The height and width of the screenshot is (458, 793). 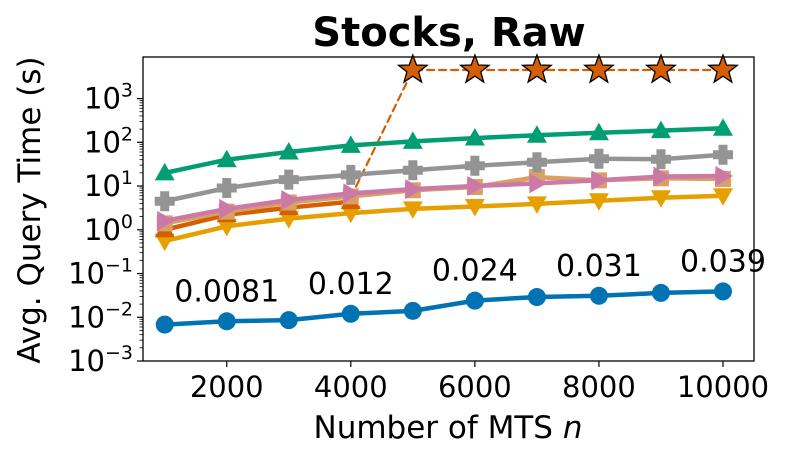 I want to click on x-axis: 2000 4000 6000 8000 10000, so click(x=479, y=382).